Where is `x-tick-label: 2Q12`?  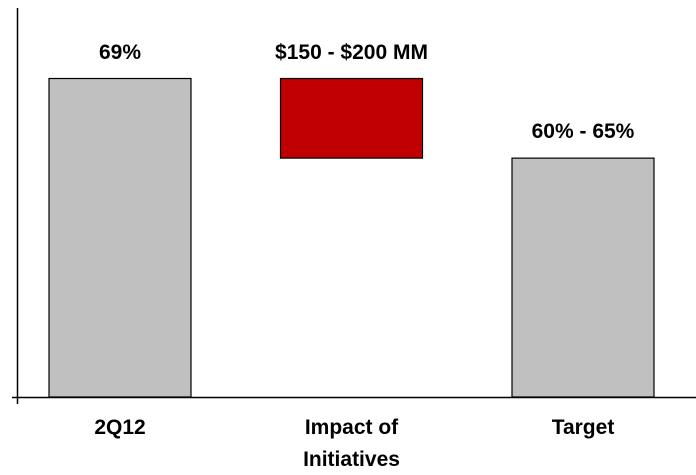 x-tick-label: 2Q12 is located at coordinates (120, 427).